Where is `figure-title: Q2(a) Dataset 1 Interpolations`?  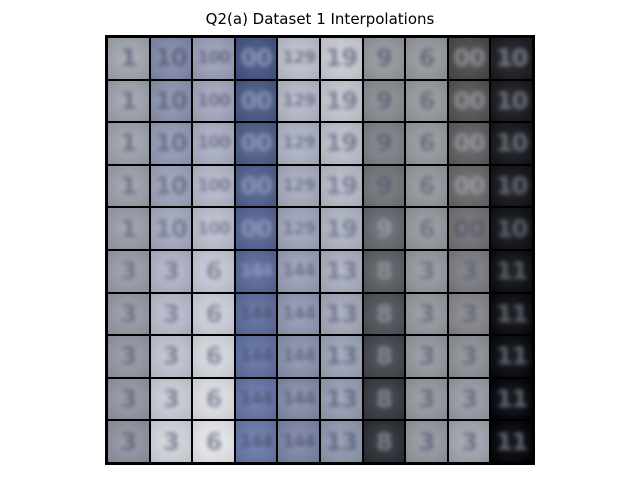 figure-title: Q2(a) Dataset 1 Interpolations is located at coordinates (320, 19).